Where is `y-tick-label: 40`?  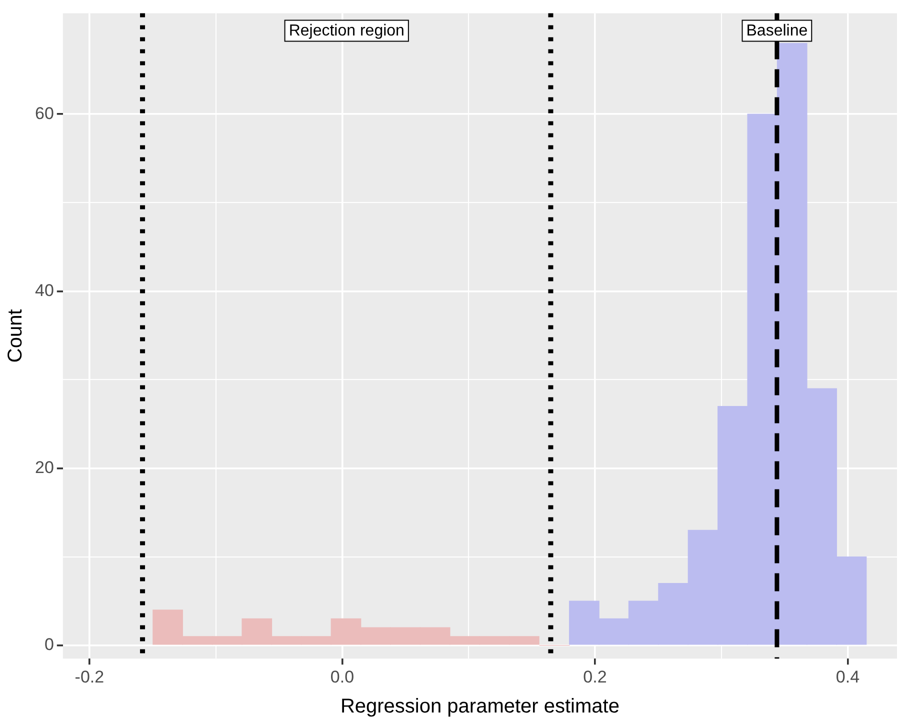
y-tick-label: 40 is located at coordinates (44, 290).